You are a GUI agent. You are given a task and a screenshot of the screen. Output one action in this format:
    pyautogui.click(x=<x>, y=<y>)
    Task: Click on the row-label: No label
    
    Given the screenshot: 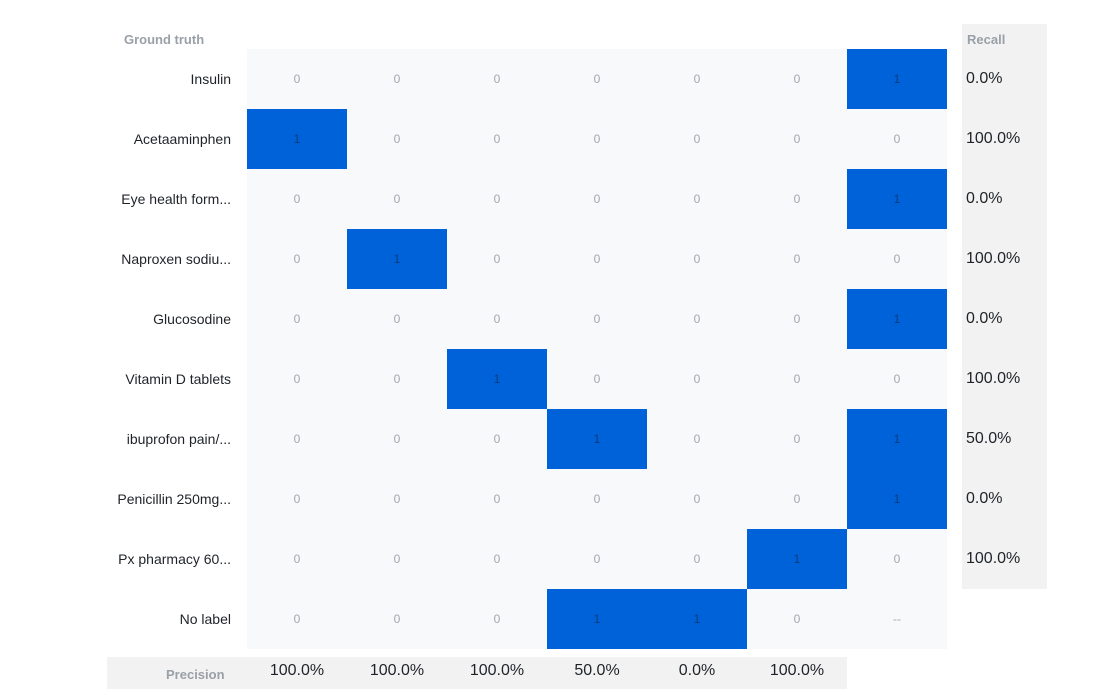 What is the action you would take?
    pyautogui.click(x=205, y=619)
    